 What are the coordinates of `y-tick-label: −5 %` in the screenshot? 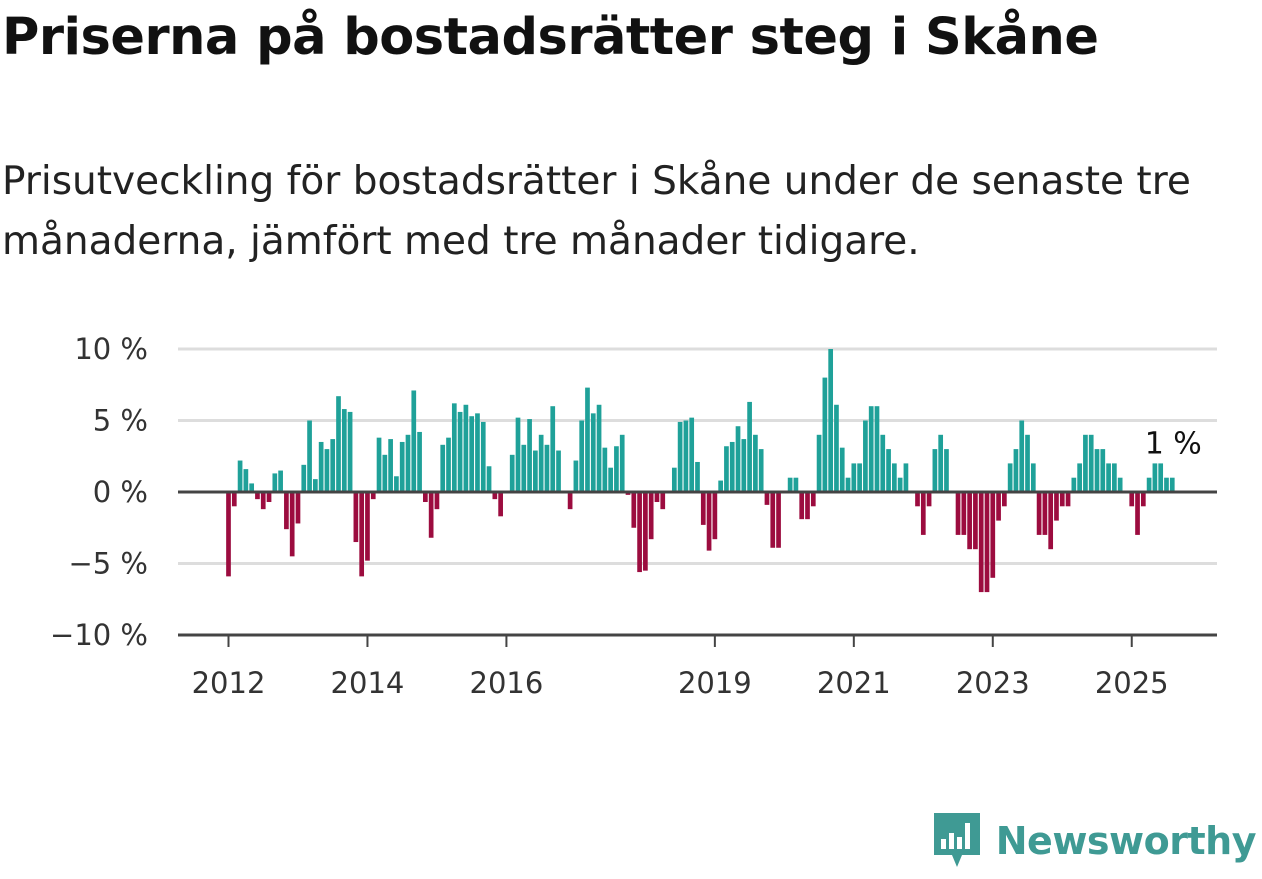 It's located at (108, 564).